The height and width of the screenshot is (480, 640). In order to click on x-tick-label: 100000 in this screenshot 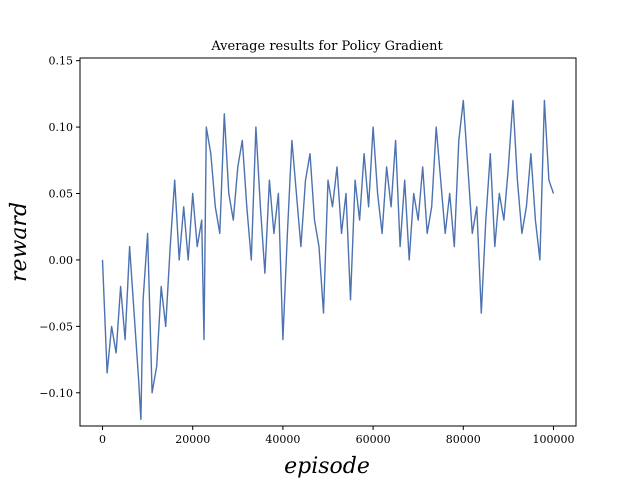, I will do `click(553, 439)`.